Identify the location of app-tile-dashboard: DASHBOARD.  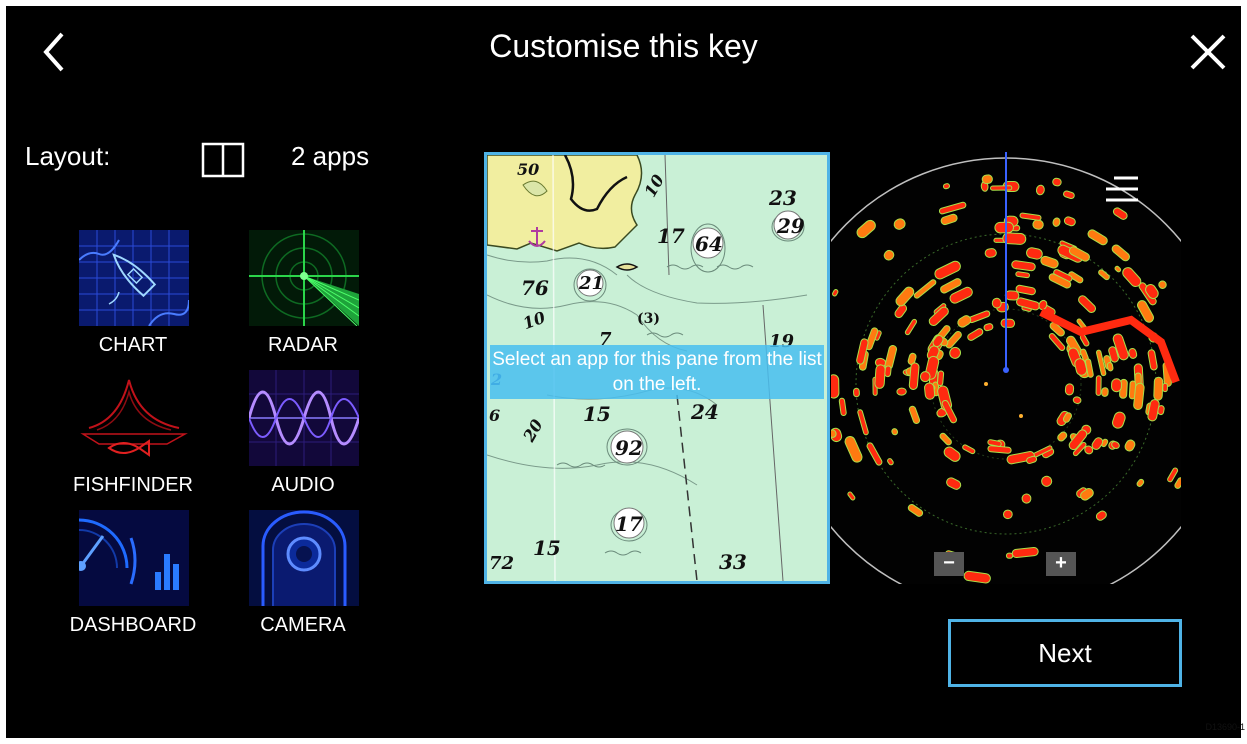
(133, 575).